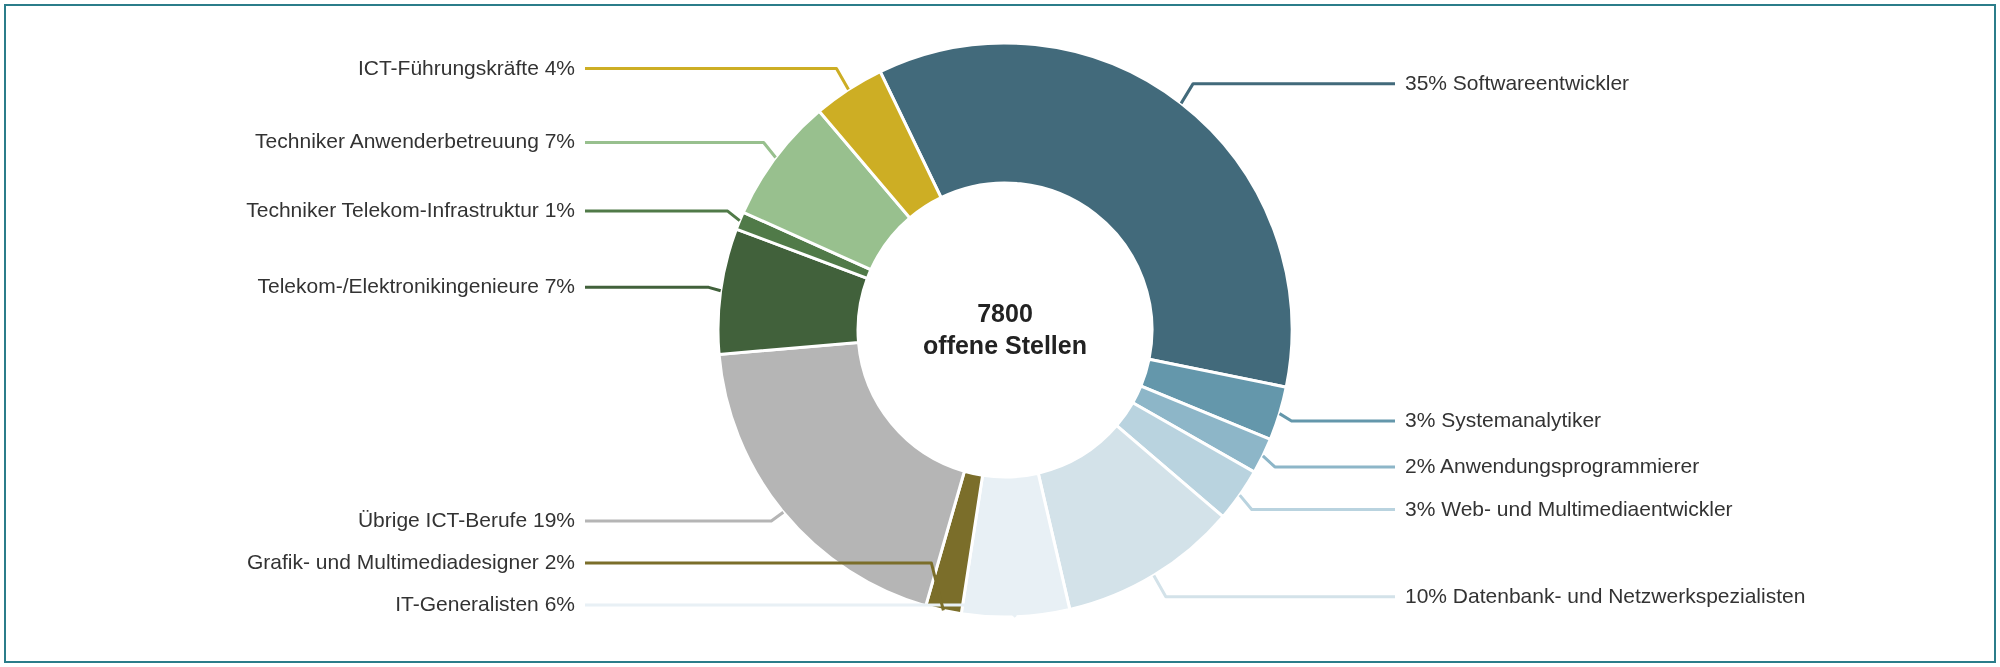 This screenshot has width=2000, height=667. Describe the element at coordinates (1569, 508) in the screenshot. I see `slice-label: 3% Web- und Multimediaentwickler` at that location.